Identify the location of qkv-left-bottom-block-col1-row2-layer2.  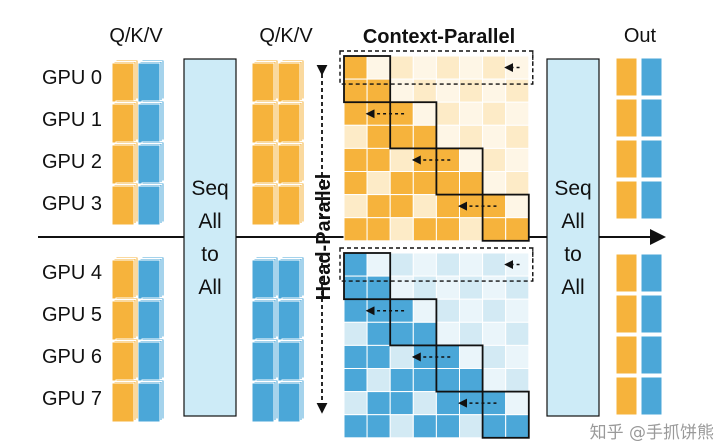
(149, 361).